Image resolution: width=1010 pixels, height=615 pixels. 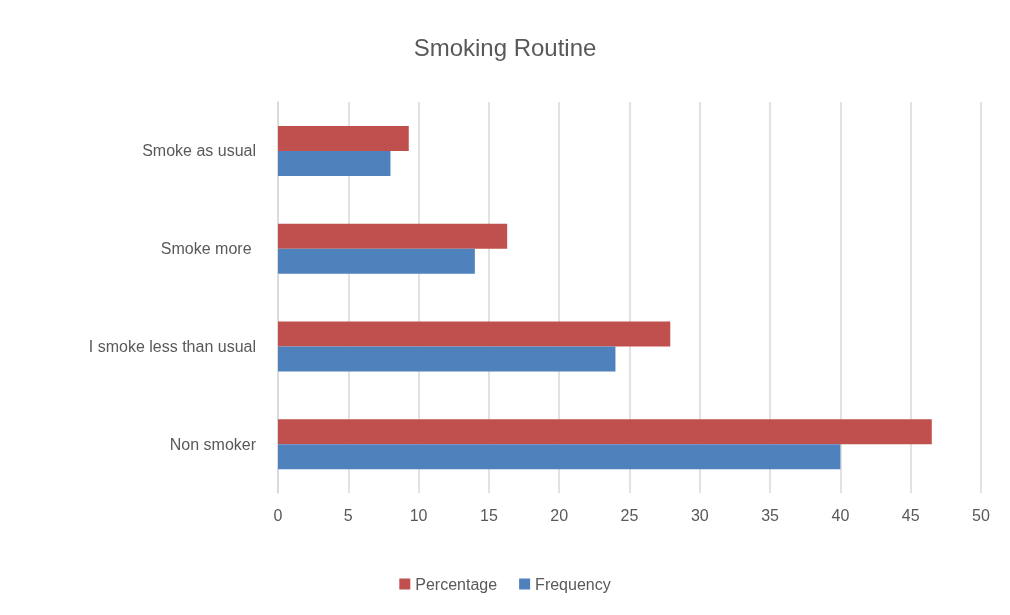 I want to click on y-tick-label: Smoke as usual, so click(x=199, y=151).